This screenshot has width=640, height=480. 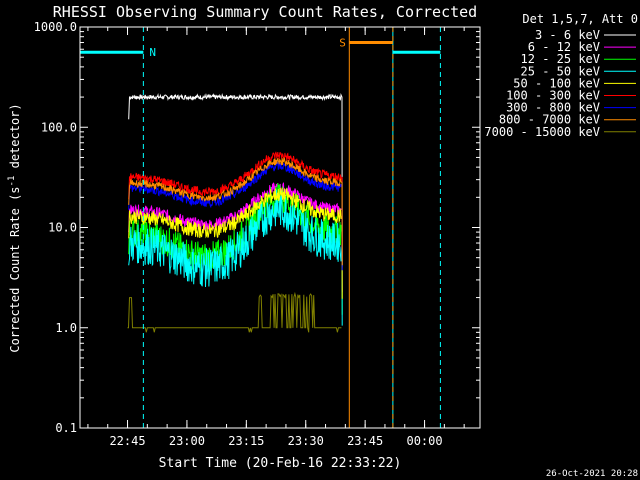 What do you see at coordinates (59, 127) in the screenshot?
I see `y-tick-label: 100.0` at bounding box center [59, 127].